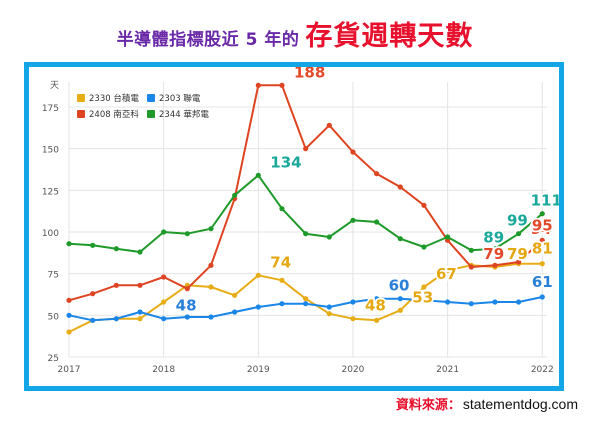 This screenshot has height=421, width=590. What do you see at coordinates (184, 114) in the screenshot?
I see `legend-entry: 2344 華邦電` at bounding box center [184, 114].